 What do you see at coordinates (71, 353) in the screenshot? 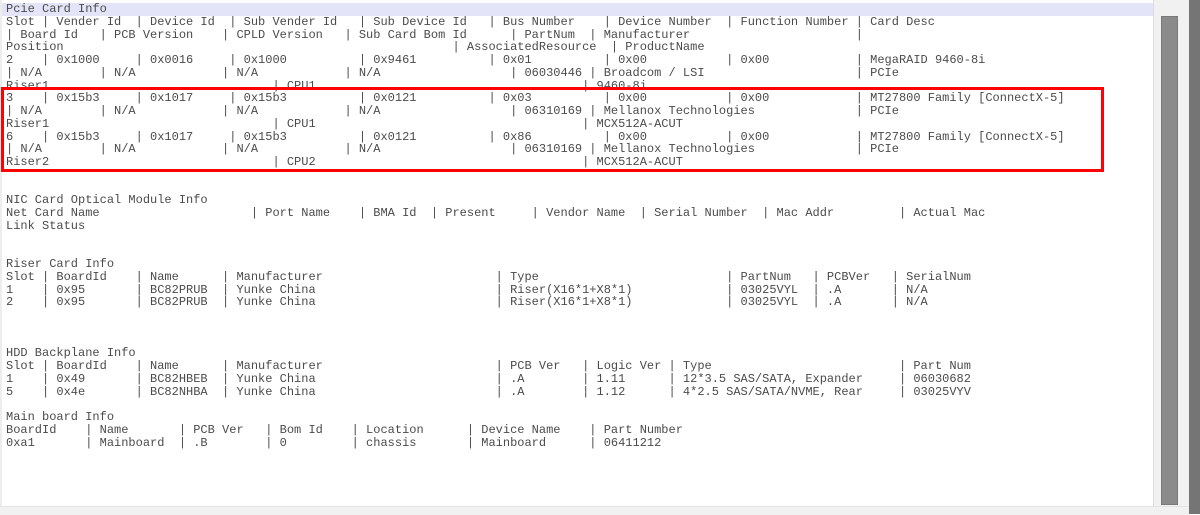
I see `console-line: HDD Backplane Info` at bounding box center [71, 353].